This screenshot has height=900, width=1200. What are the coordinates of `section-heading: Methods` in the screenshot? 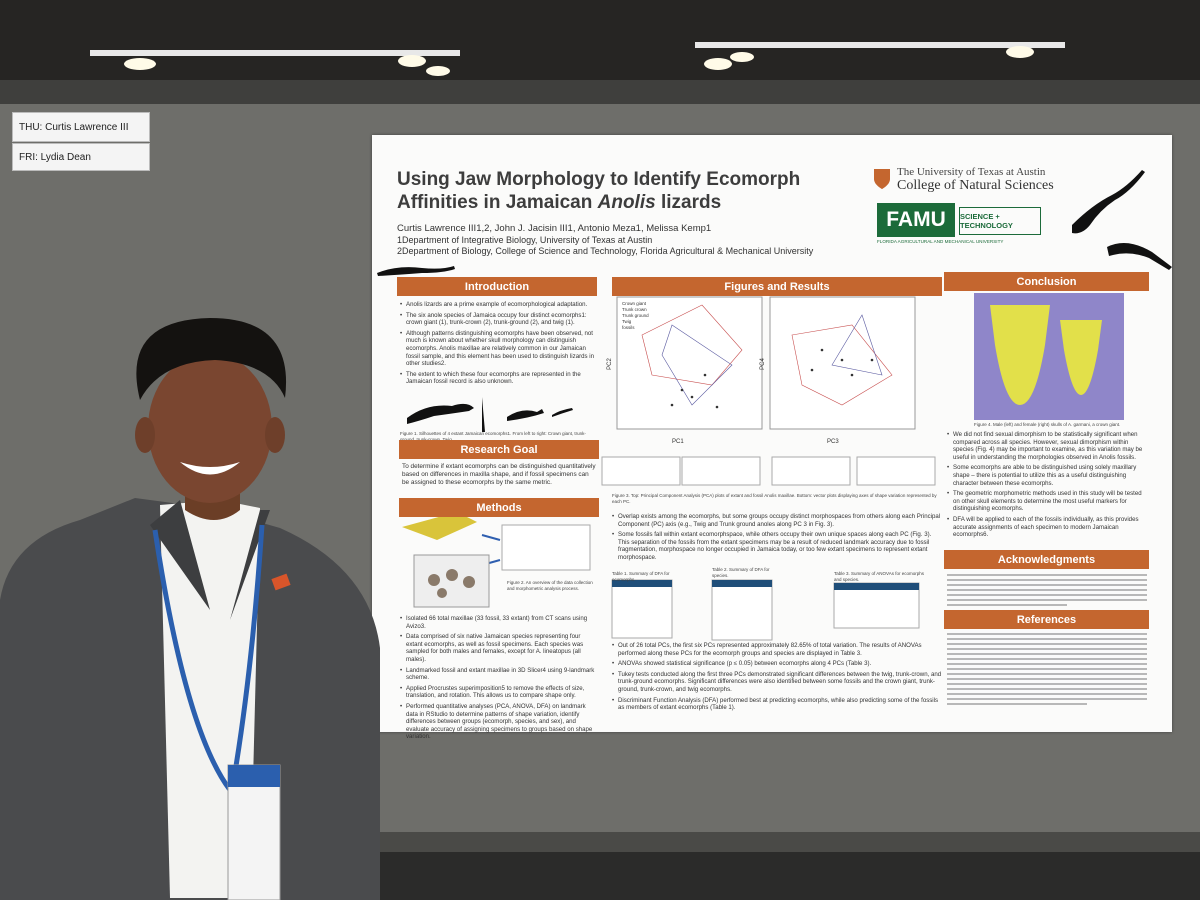 It's located at (499, 507).